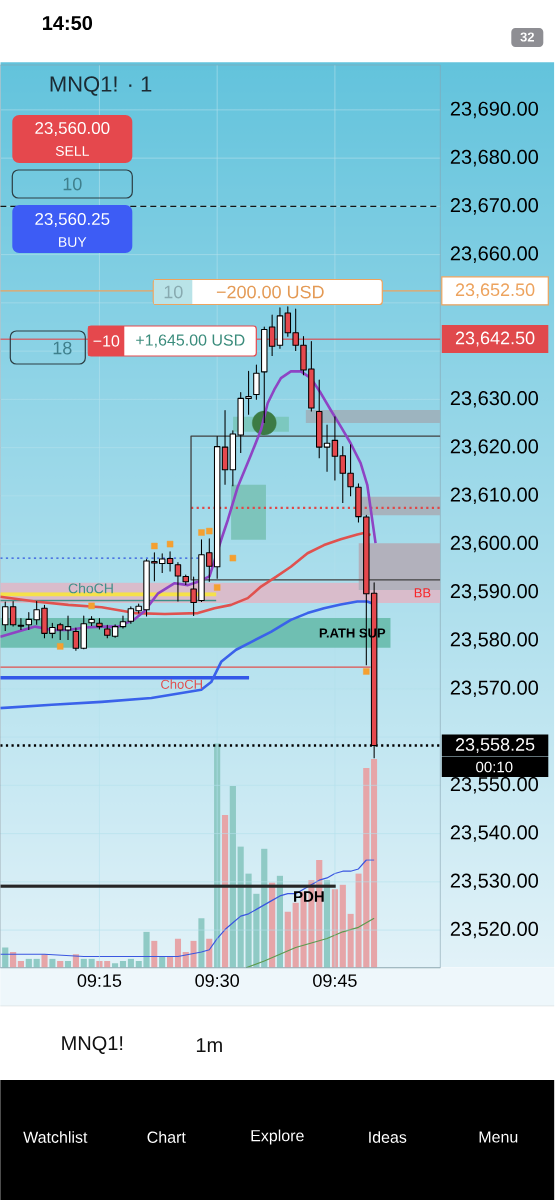 This screenshot has width=555, height=1200. I want to click on y-tick-label: 23,590.00, so click(495, 592).